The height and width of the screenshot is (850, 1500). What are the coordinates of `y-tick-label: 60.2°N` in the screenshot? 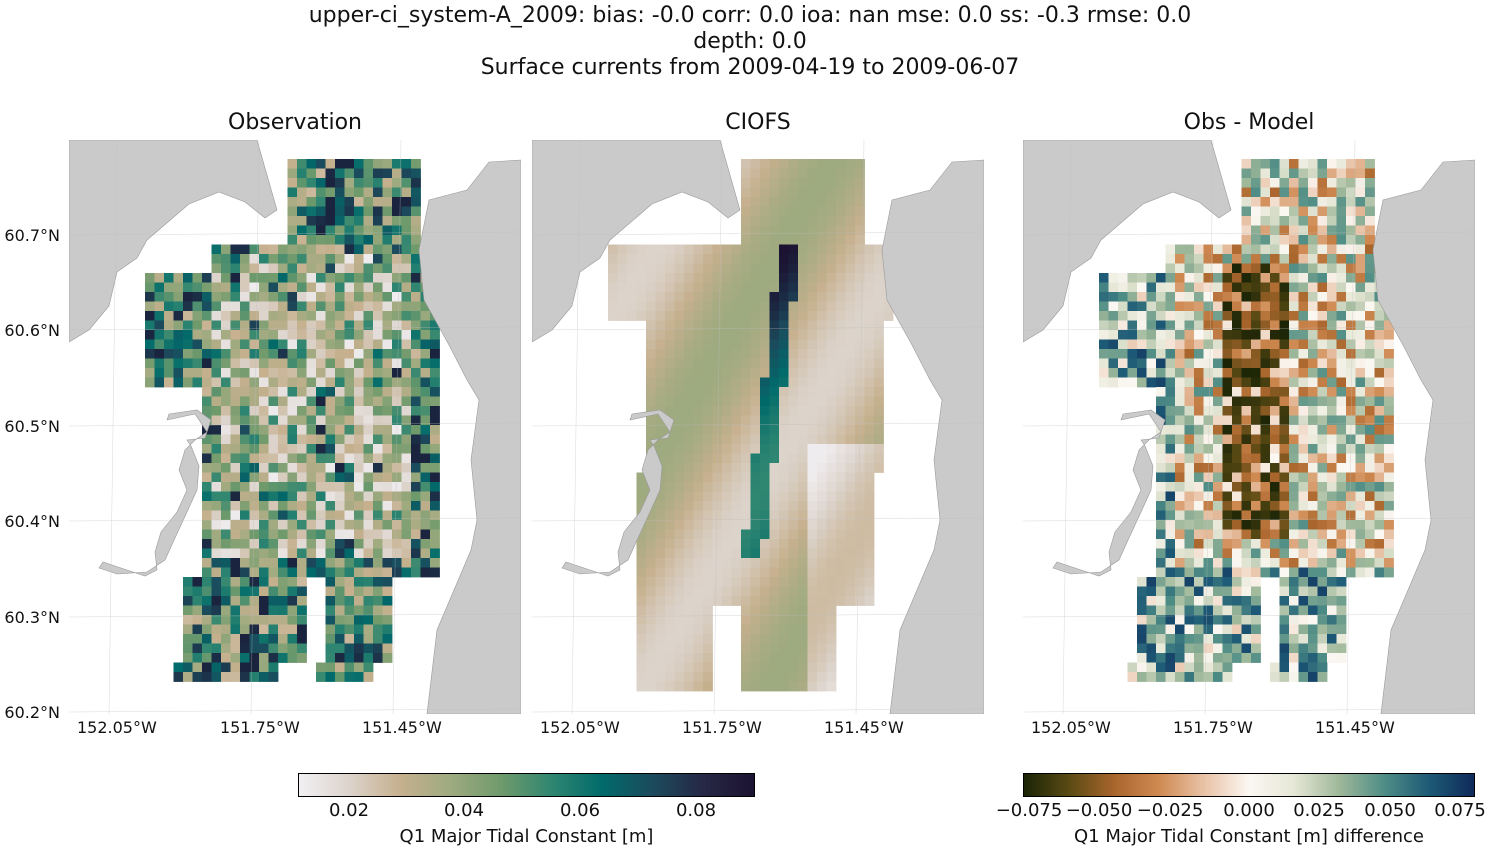 It's located at (32, 712).